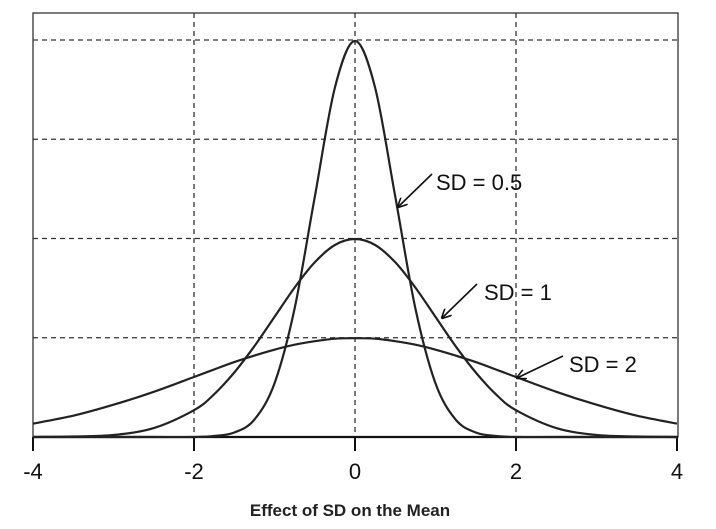 This screenshot has height=529, width=716. Describe the element at coordinates (518, 292) in the screenshot. I see `annotation-label: SD = 1` at that location.